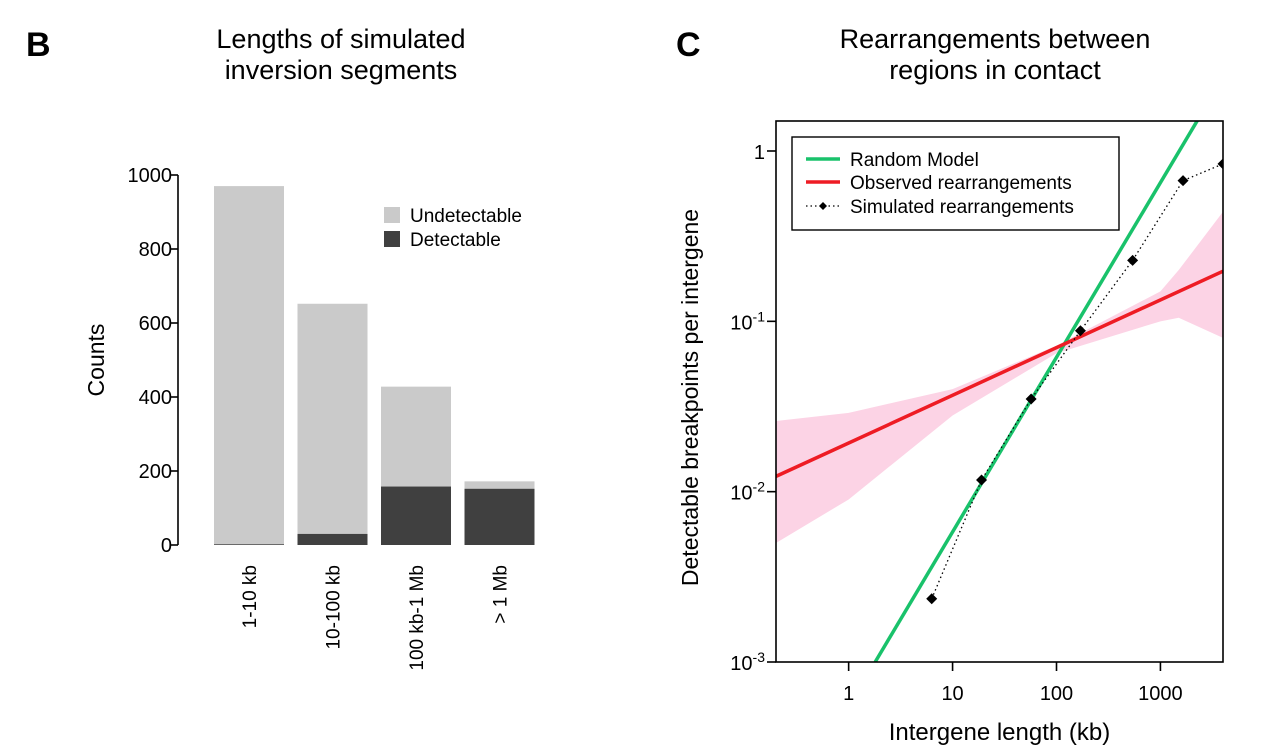  I want to click on line-chart-title-line-2: regions in contact, so click(995, 70).